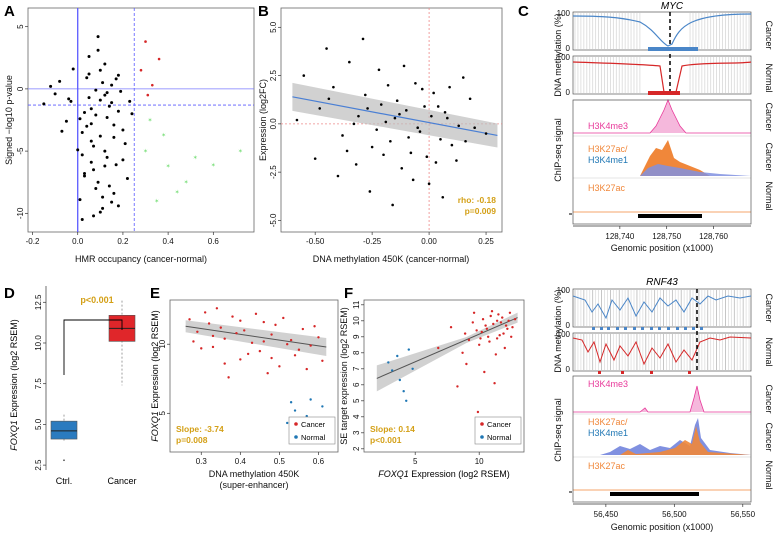 The image size is (776, 533). What do you see at coordinates (273, 75) in the screenshot?
I see `b-ytick-label: 2.5` at bounding box center [273, 75].